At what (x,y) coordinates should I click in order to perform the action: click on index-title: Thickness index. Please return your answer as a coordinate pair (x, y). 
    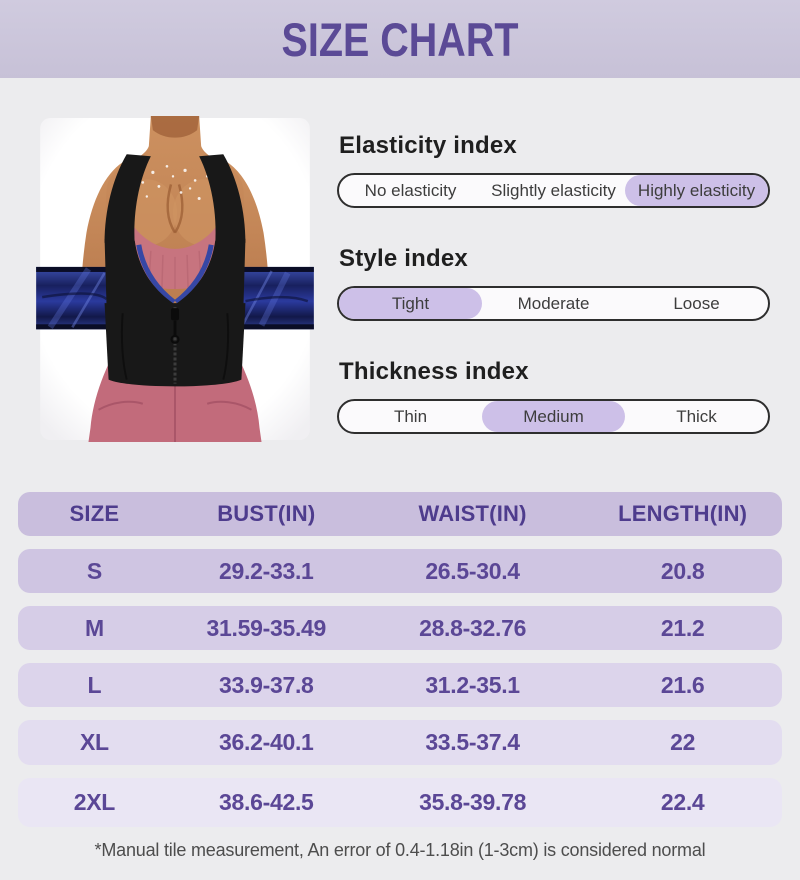
    Looking at the image, I should click on (434, 371).